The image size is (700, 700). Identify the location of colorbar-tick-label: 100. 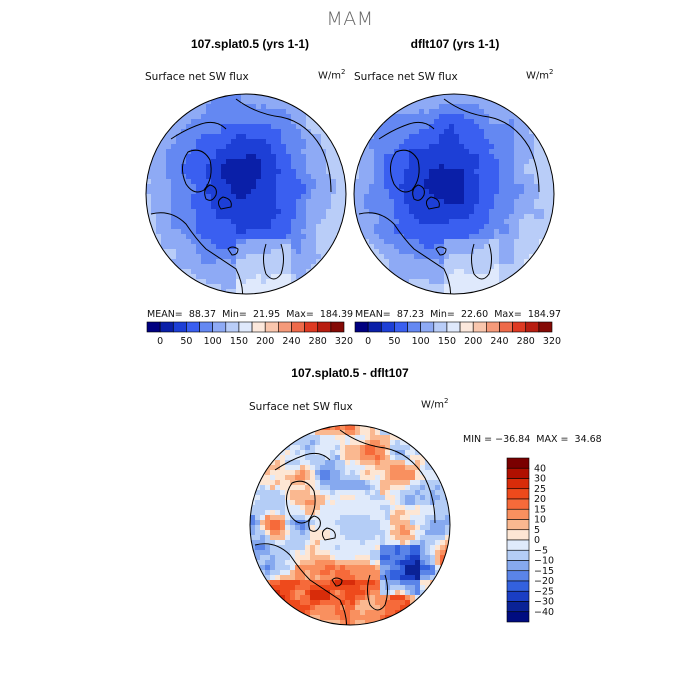
(421, 341).